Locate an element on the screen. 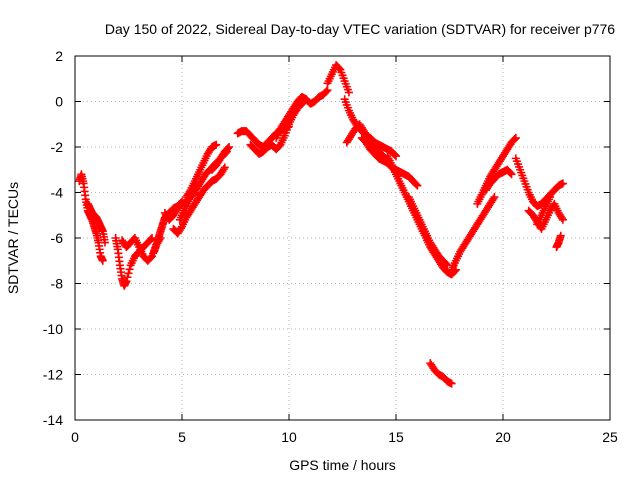  y-tick-label: -10 is located at coordinates (53, 329).